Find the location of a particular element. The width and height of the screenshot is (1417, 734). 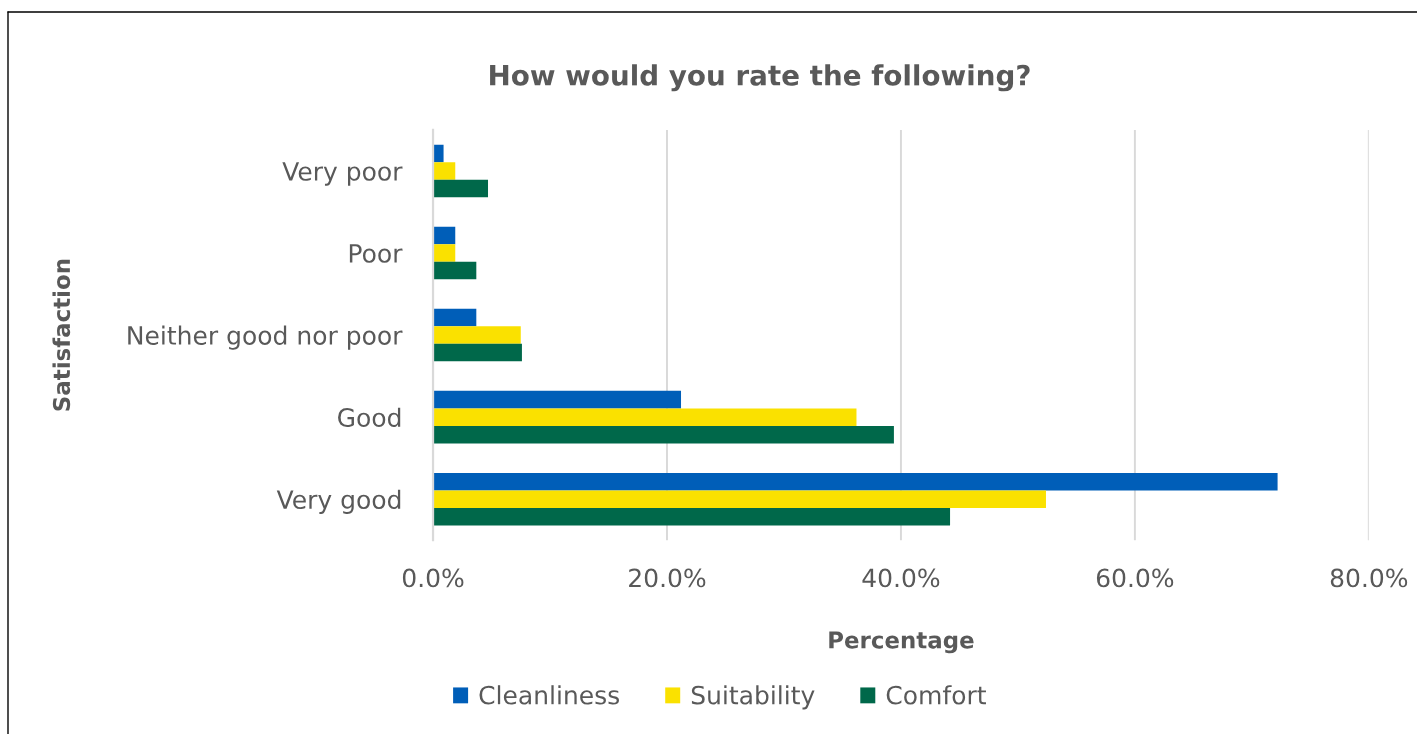

y-tick-label: Neither good nor poor is located at coordinates (265, 337).